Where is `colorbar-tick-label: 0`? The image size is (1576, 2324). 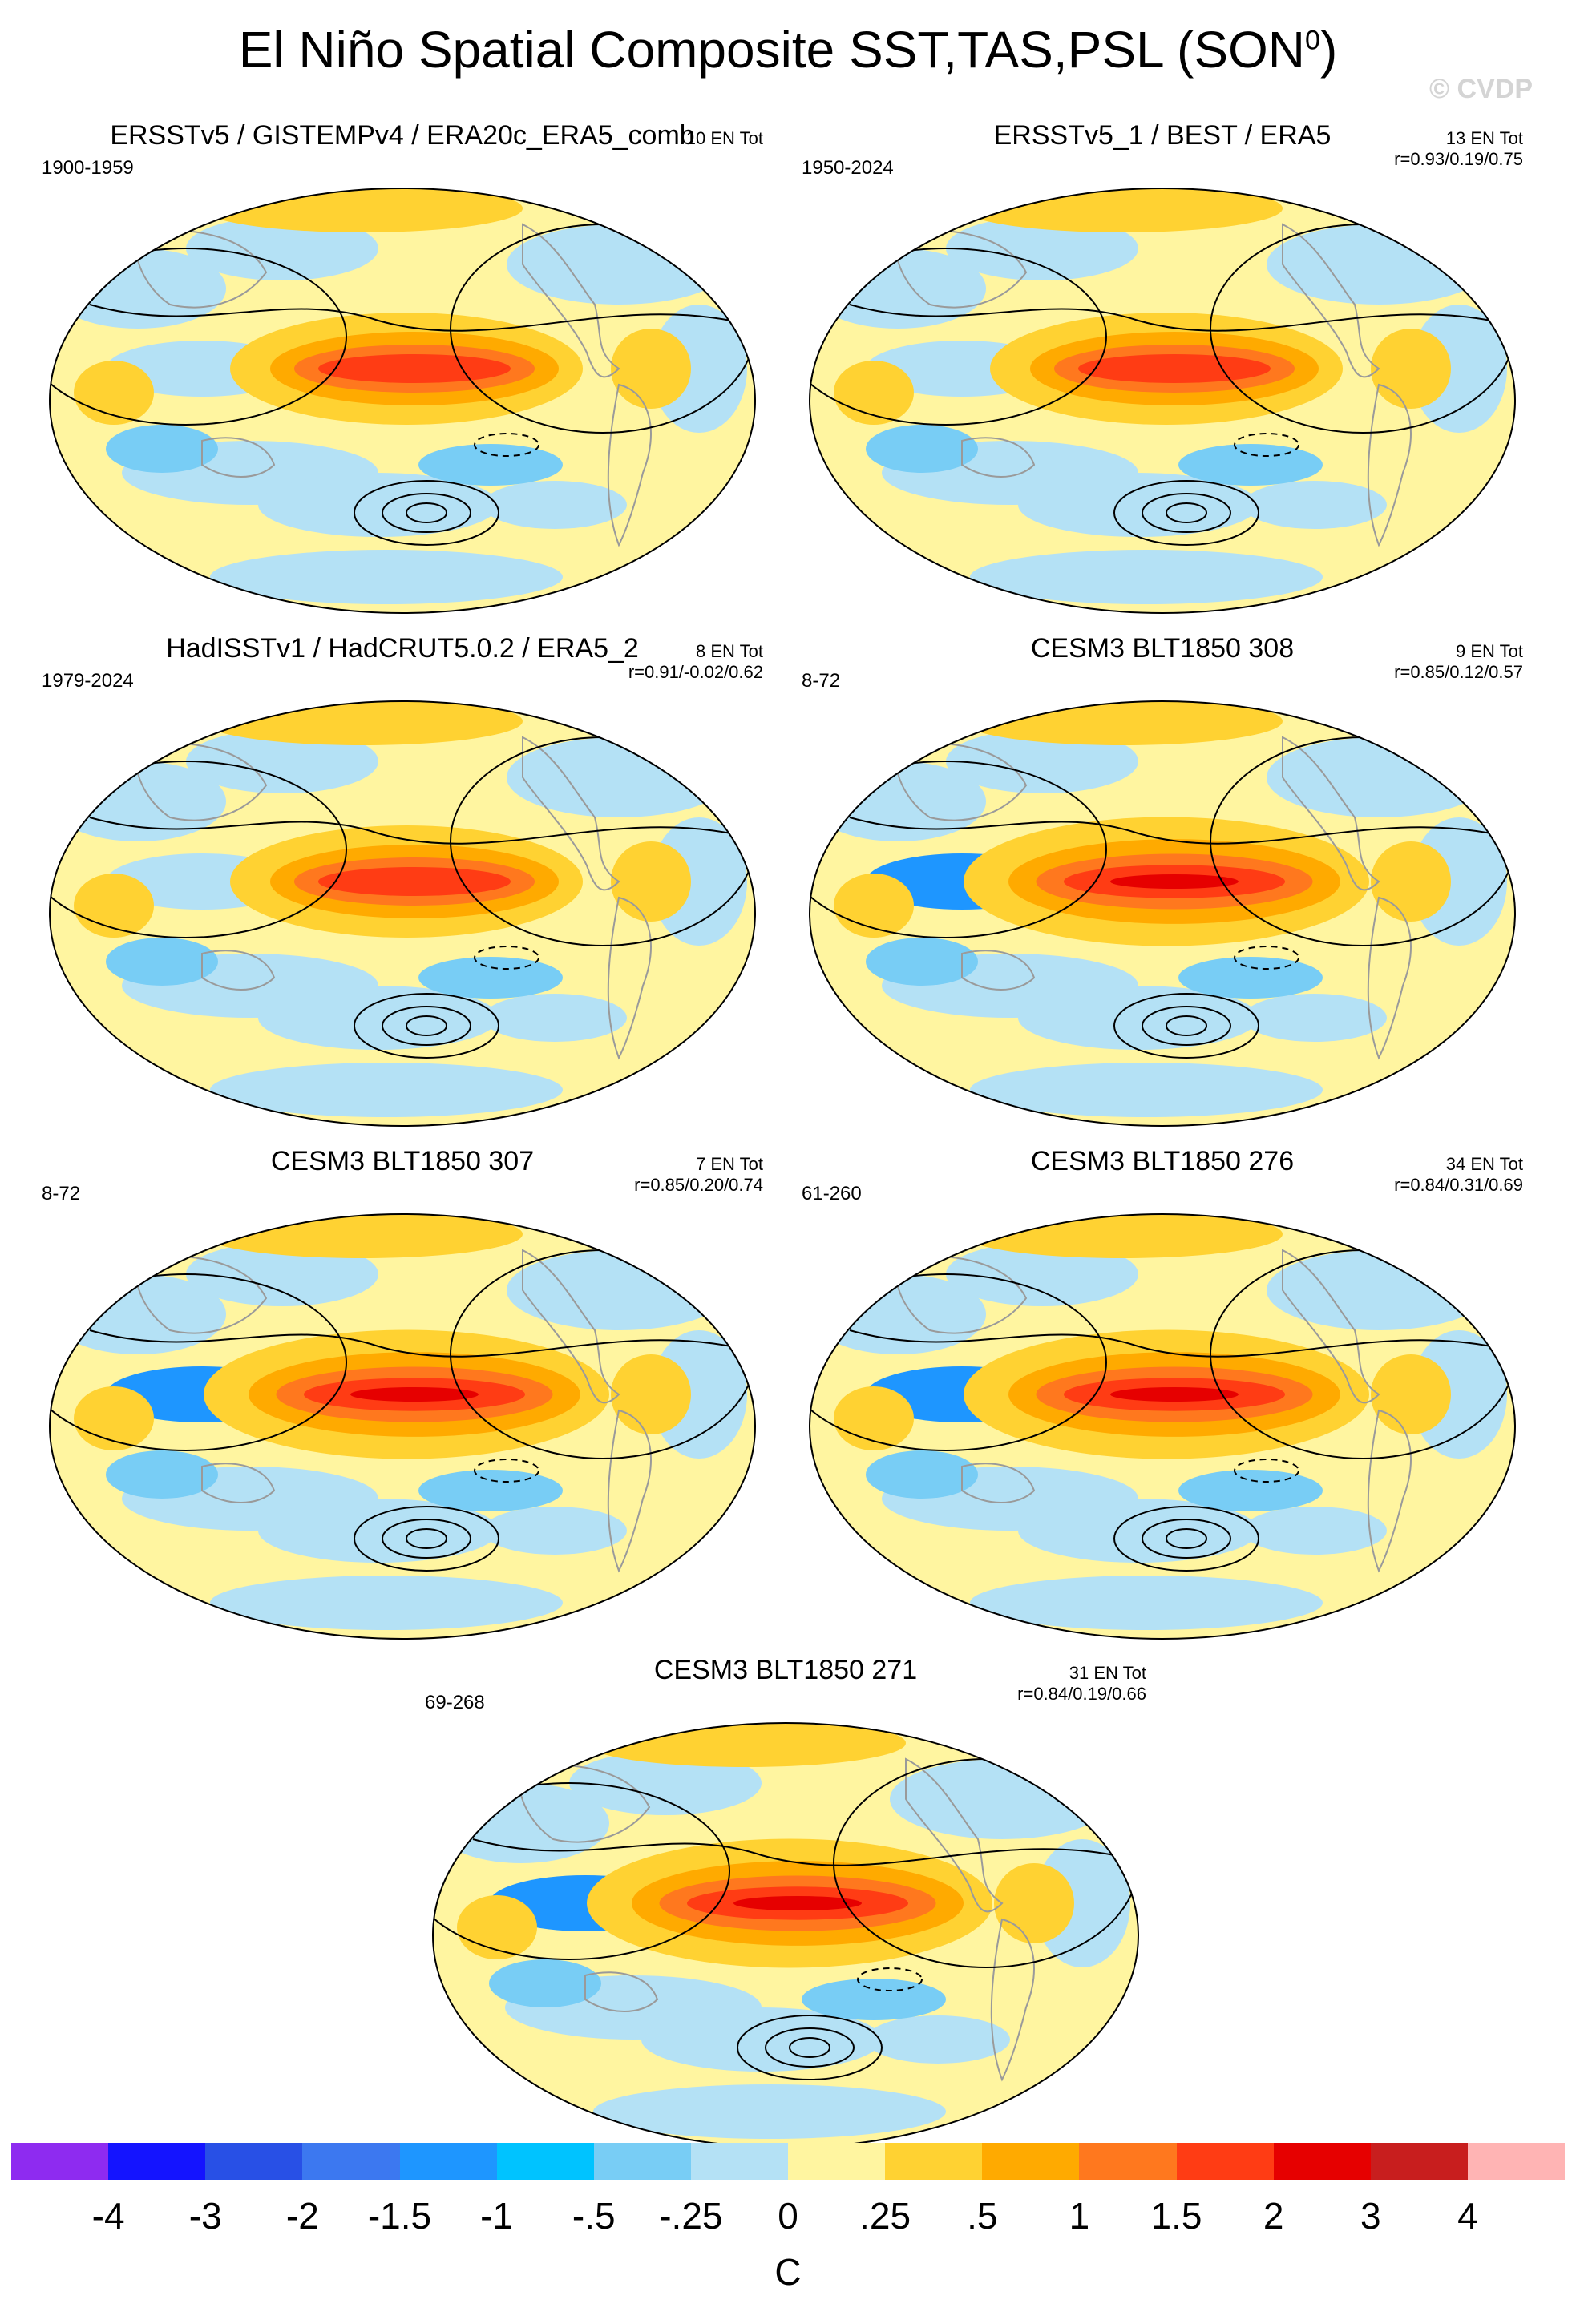
colorbar-tick-label: 0 is located at coordinates (788, 2216).